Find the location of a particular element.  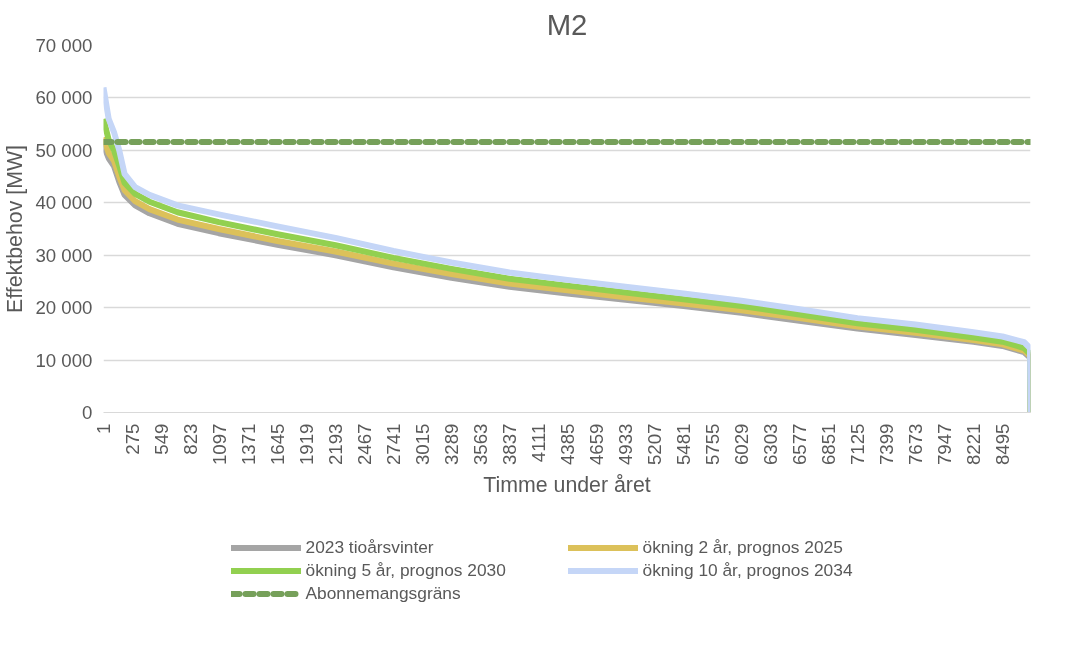

chart-title: M2 is located at coordinates (567, 24).